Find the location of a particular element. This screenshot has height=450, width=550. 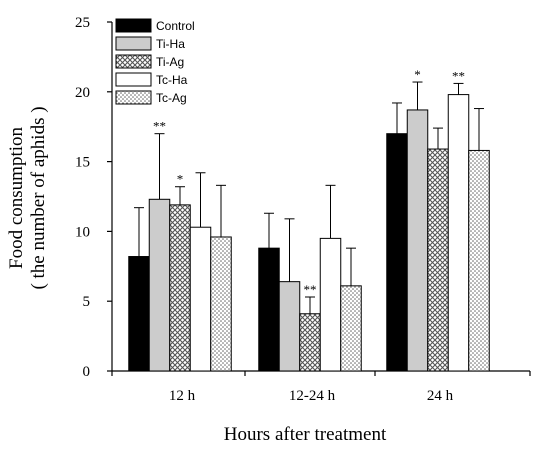

legend-swatch-control is located at coordinates (133, 25).